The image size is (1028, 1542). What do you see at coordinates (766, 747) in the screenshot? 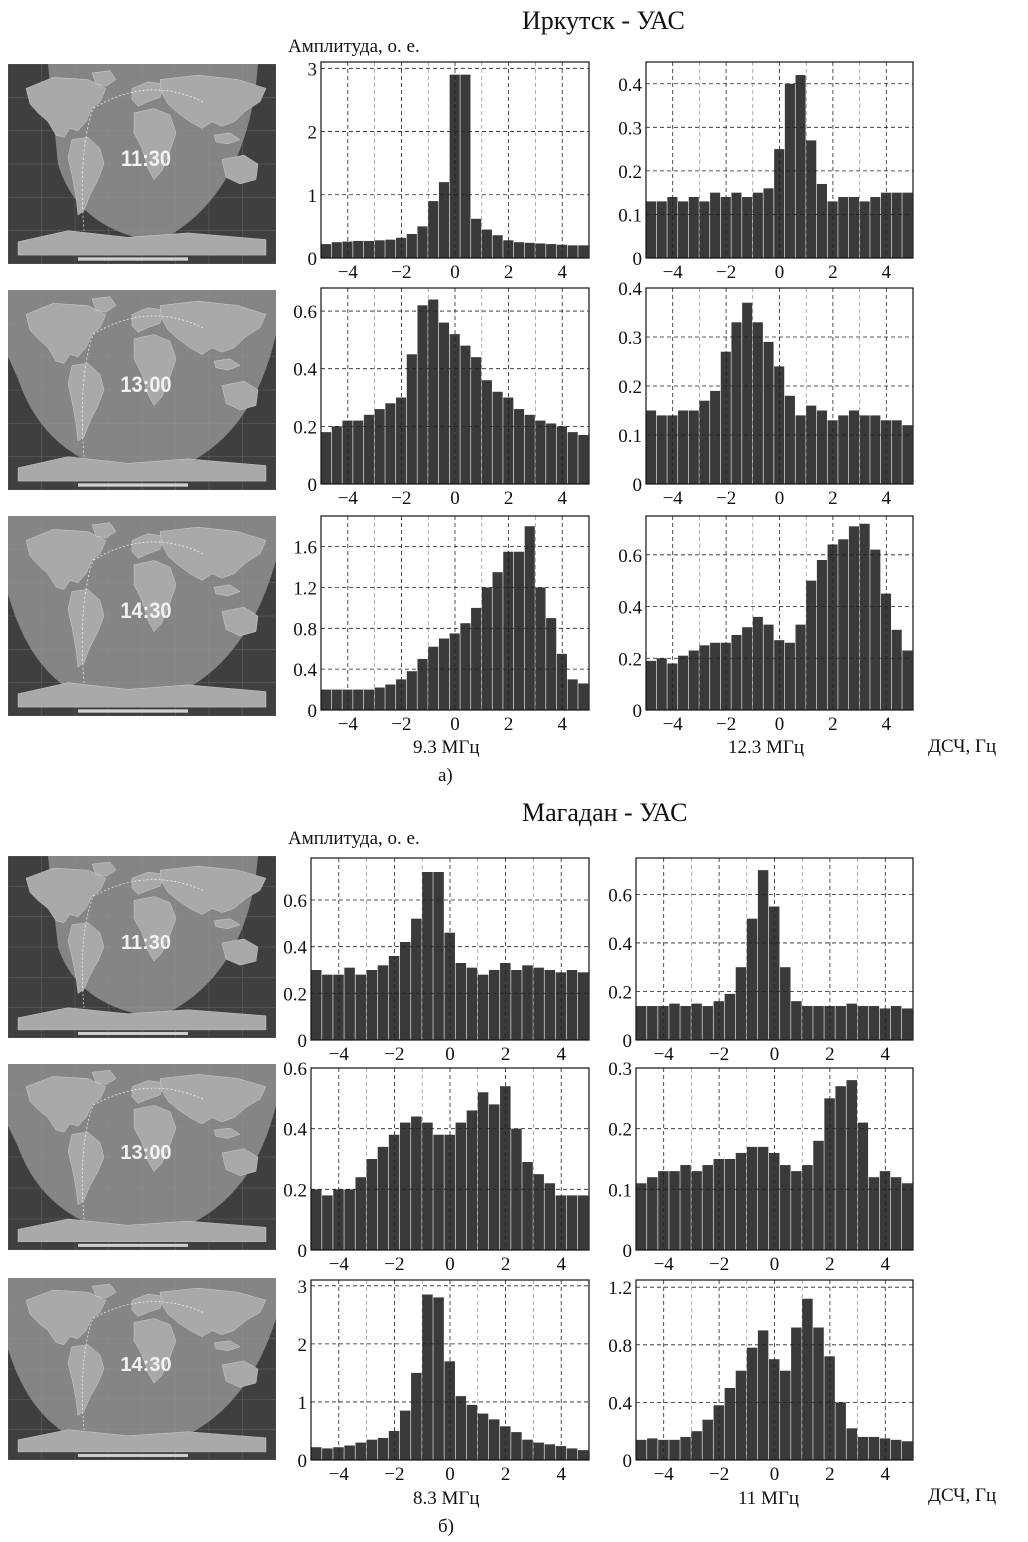
I see `panel-a-freq-right: 12.3 МГц` at bounding box center [766, 747].